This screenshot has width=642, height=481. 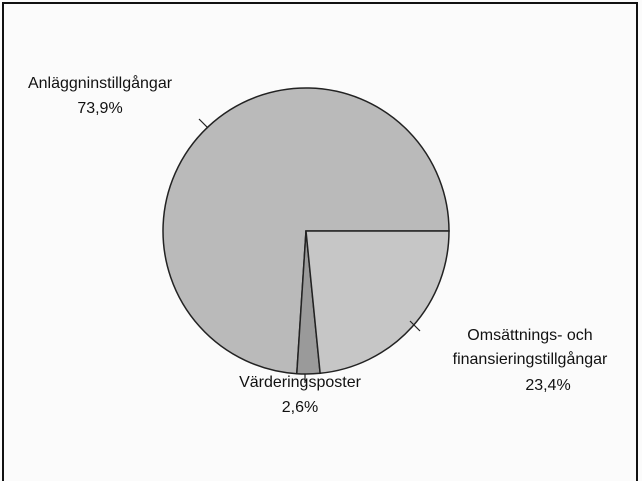 What do you see at coordinates (530, 347) in the screenshot?
I see `slice-label: Omsättnings- och finansieringstillgångar` at bounding box center [530, 347].